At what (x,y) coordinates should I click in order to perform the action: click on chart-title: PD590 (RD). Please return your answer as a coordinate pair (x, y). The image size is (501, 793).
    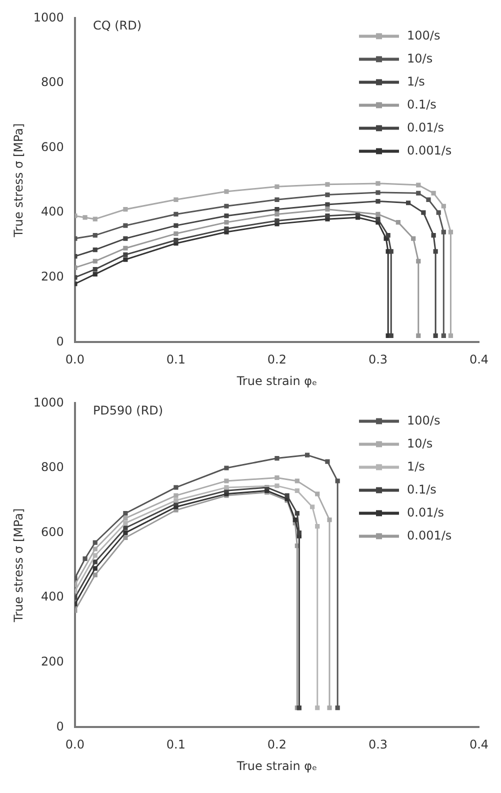
    Looking at the image, I should click on (128, 410).